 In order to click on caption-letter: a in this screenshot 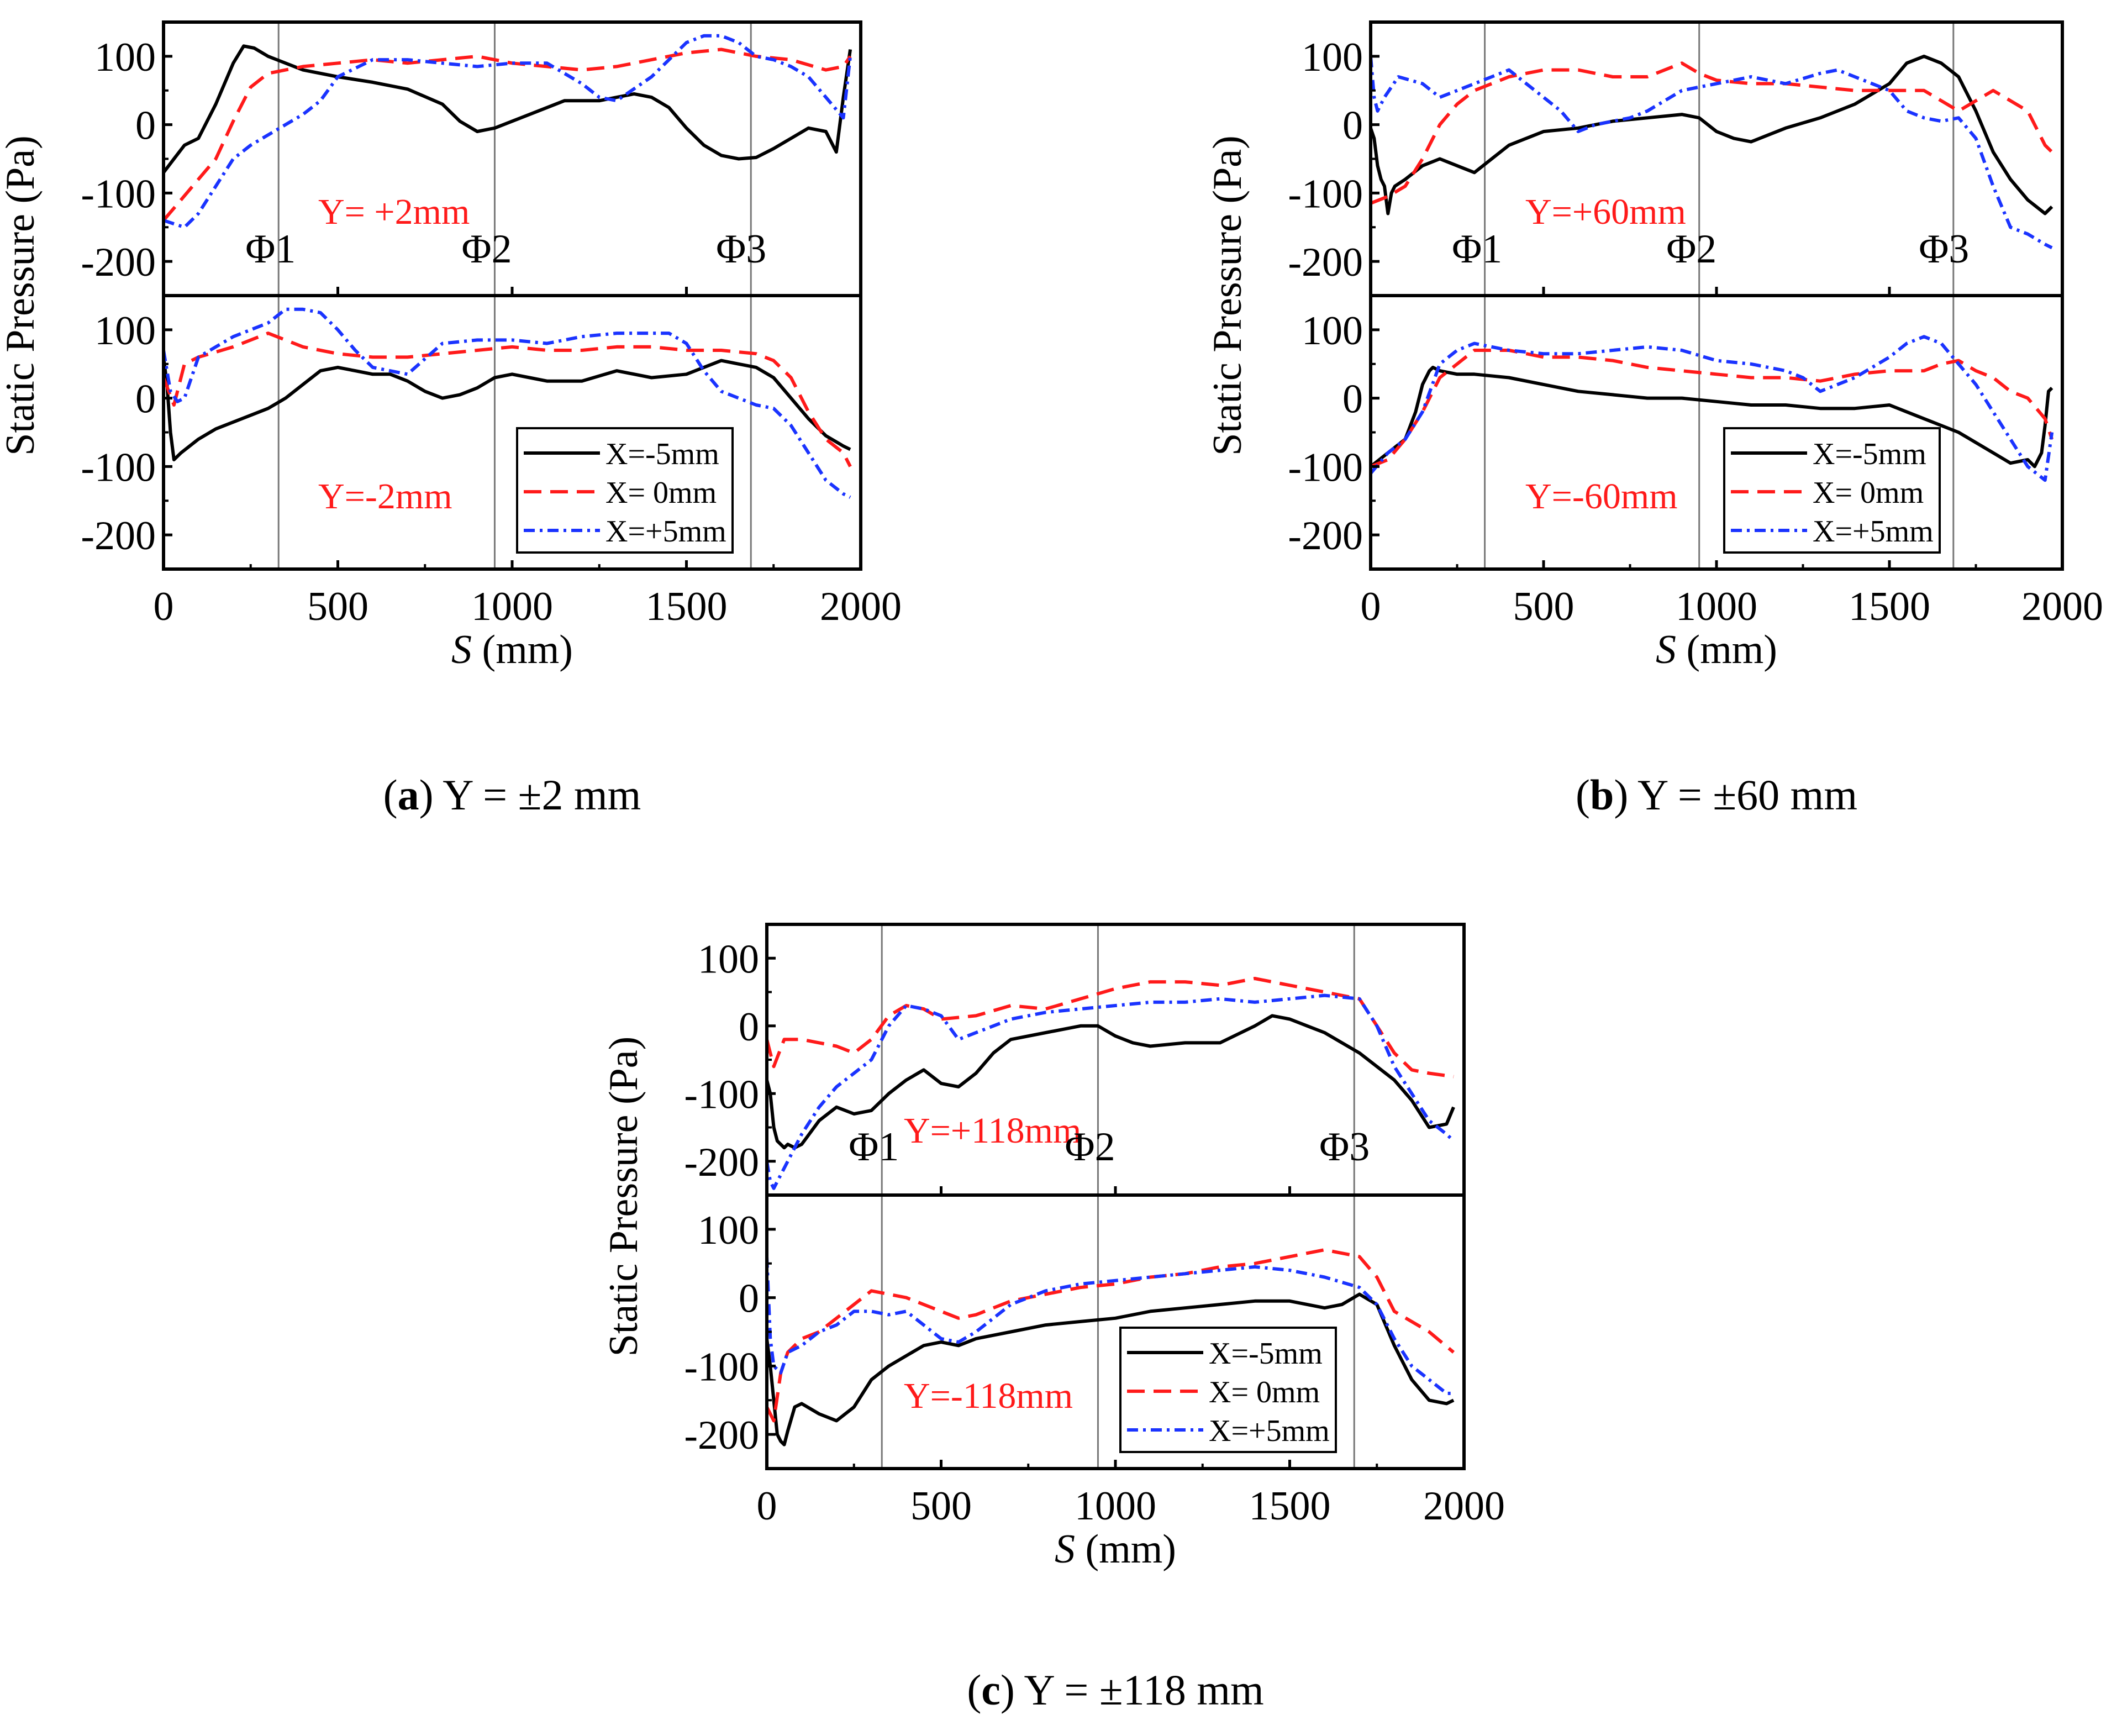, I will do `click(409, 795)`.